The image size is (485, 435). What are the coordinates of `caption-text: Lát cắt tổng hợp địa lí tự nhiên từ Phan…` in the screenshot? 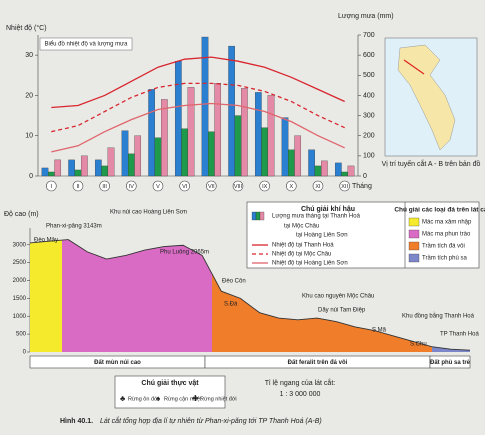 It's located at (211, 420).